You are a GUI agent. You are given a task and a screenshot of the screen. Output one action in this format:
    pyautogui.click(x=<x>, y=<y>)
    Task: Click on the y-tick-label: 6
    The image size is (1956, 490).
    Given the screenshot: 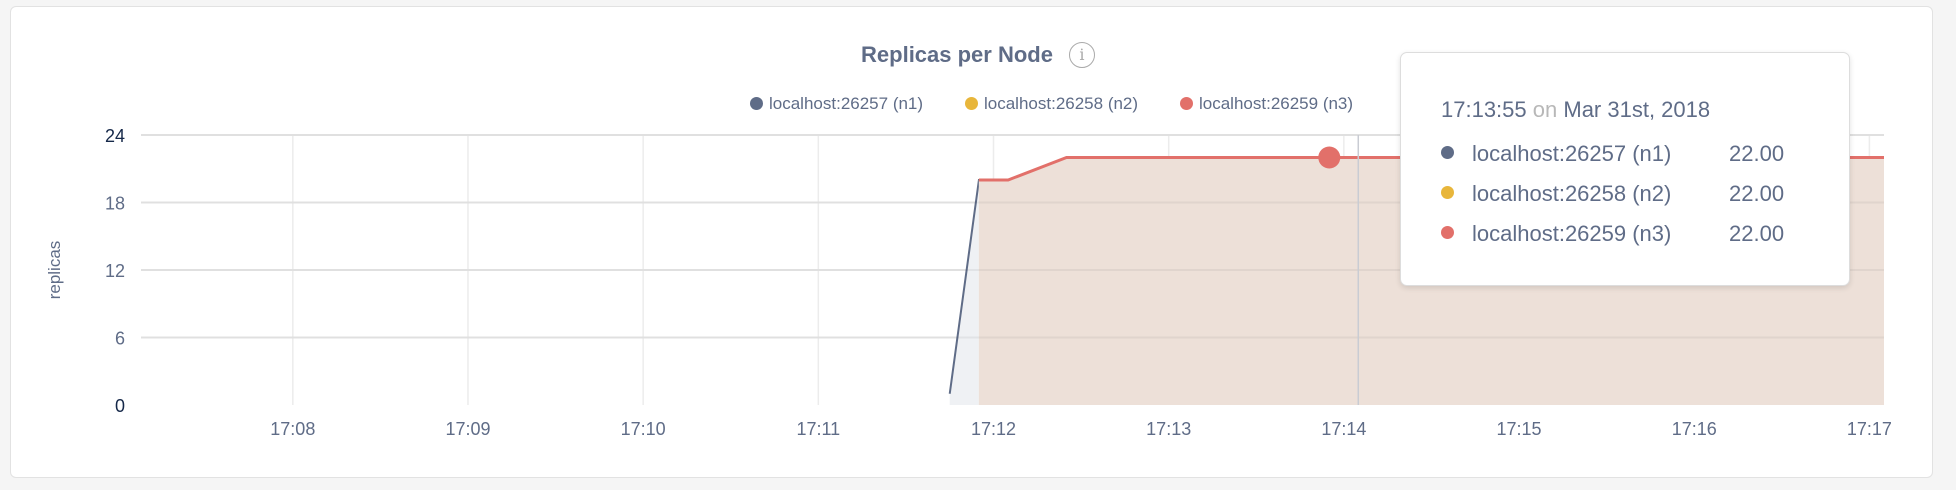 What is the action you would take?
    pyautogui.click(x=120, y=339)
    